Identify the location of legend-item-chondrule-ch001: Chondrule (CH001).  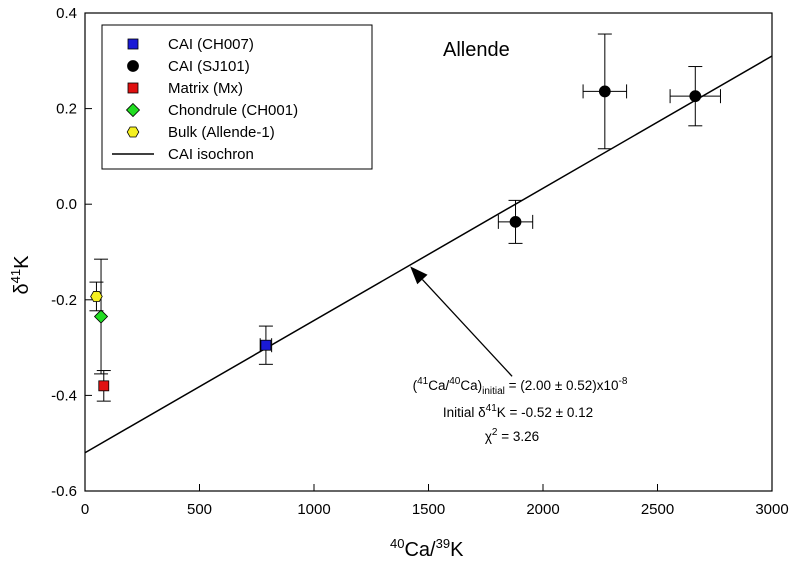
(211, 110).